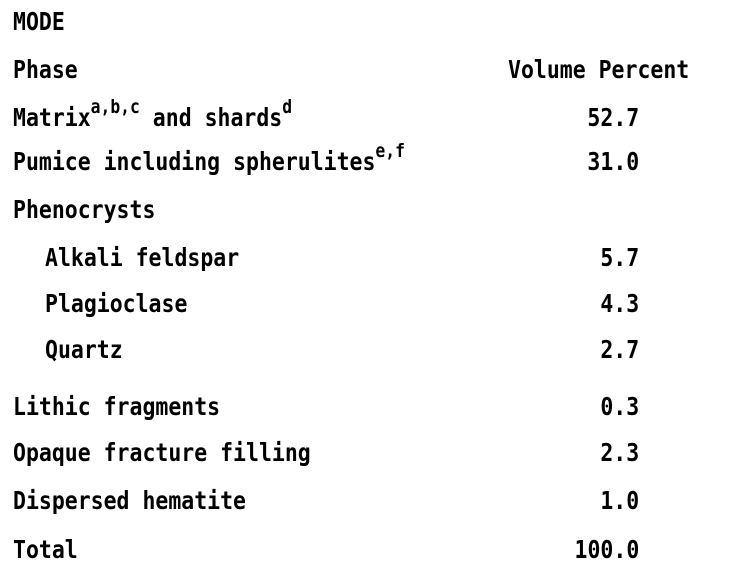 Image resolution: width=737 pixels, height=583 pixels. What do you see at coordinates (115, 106) in the screenshot?
I see `footnote-marker: a,b,c` at bounding box center [115, 106].